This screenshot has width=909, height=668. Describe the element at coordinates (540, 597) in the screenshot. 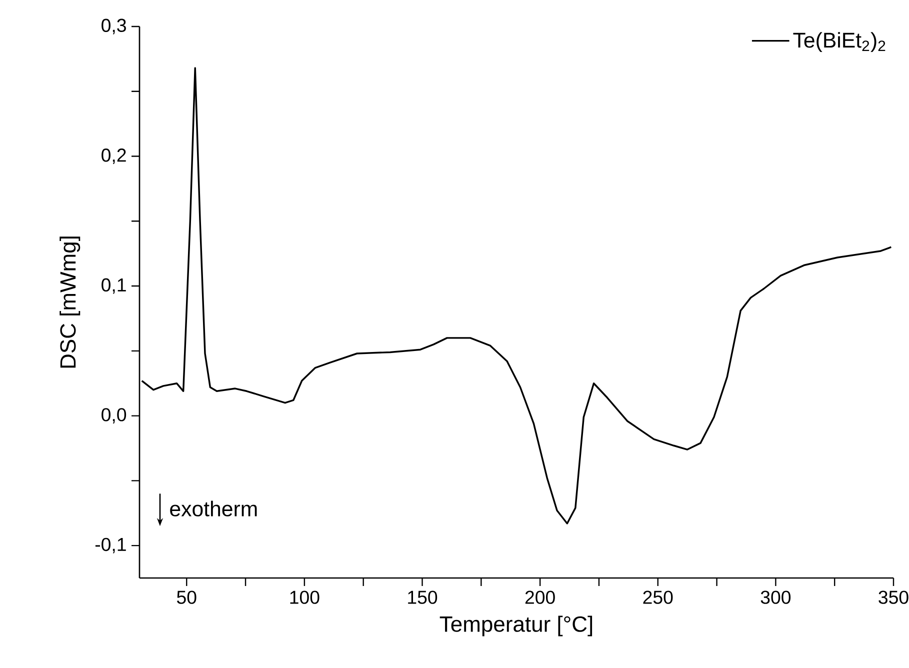

I see `x-tick-label: 200` at that location.